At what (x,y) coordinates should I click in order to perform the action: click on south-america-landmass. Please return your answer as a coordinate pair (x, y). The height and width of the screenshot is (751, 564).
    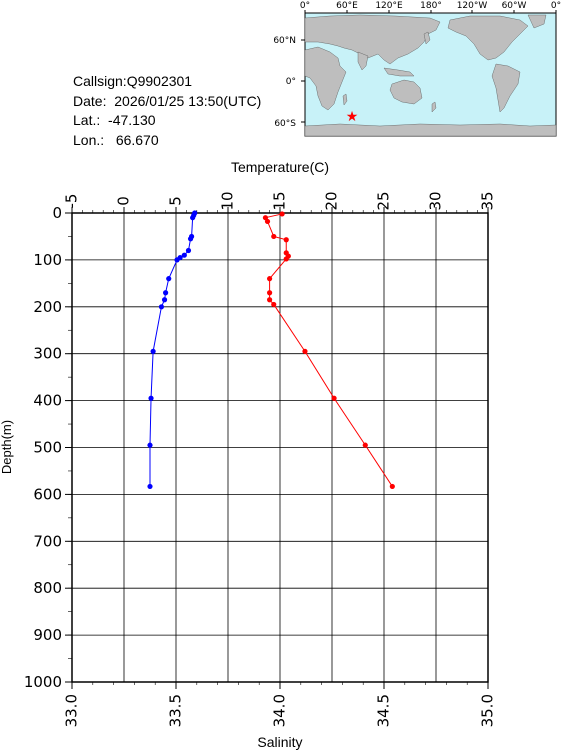
    Looking at the image, I should click on (506, 88).